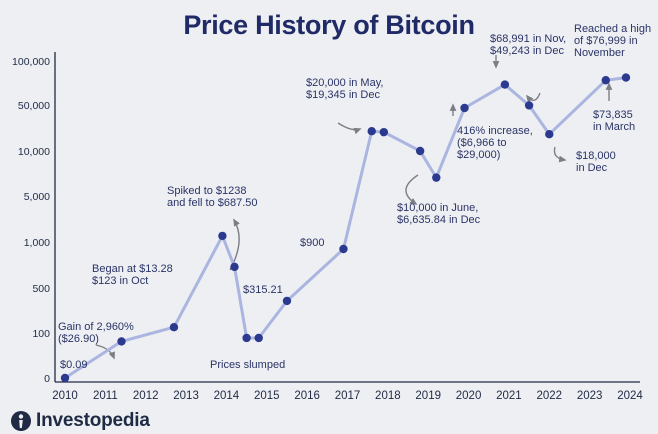 This screenshot has height=434, width=658. What do you see at coordinates (207, 191) in the screenshot?
I see `annotation-line: Spiked to $1238` at bounding box center [207, 191].